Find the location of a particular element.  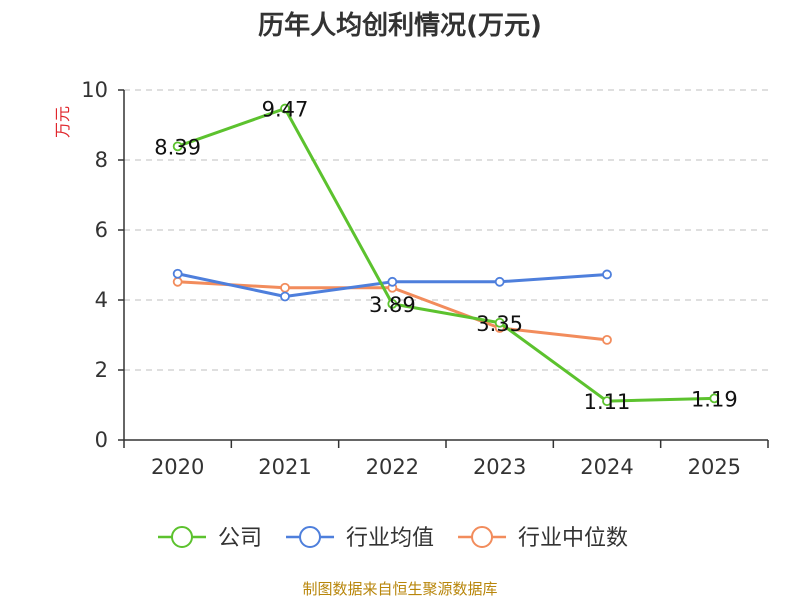

y-tick-label: 6 is located at coordinates (101, 230).